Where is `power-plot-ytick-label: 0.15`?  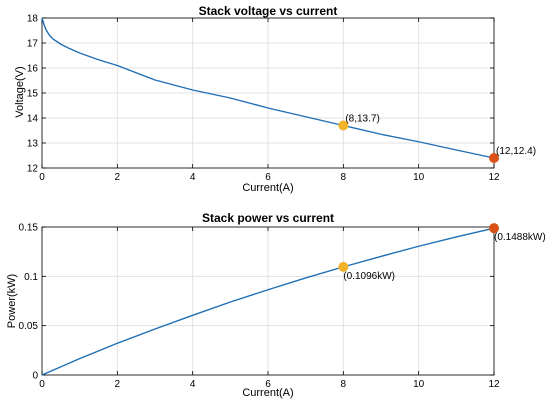 power-plot-ytick-label: 0.15 is located at coordinates (29, 228).